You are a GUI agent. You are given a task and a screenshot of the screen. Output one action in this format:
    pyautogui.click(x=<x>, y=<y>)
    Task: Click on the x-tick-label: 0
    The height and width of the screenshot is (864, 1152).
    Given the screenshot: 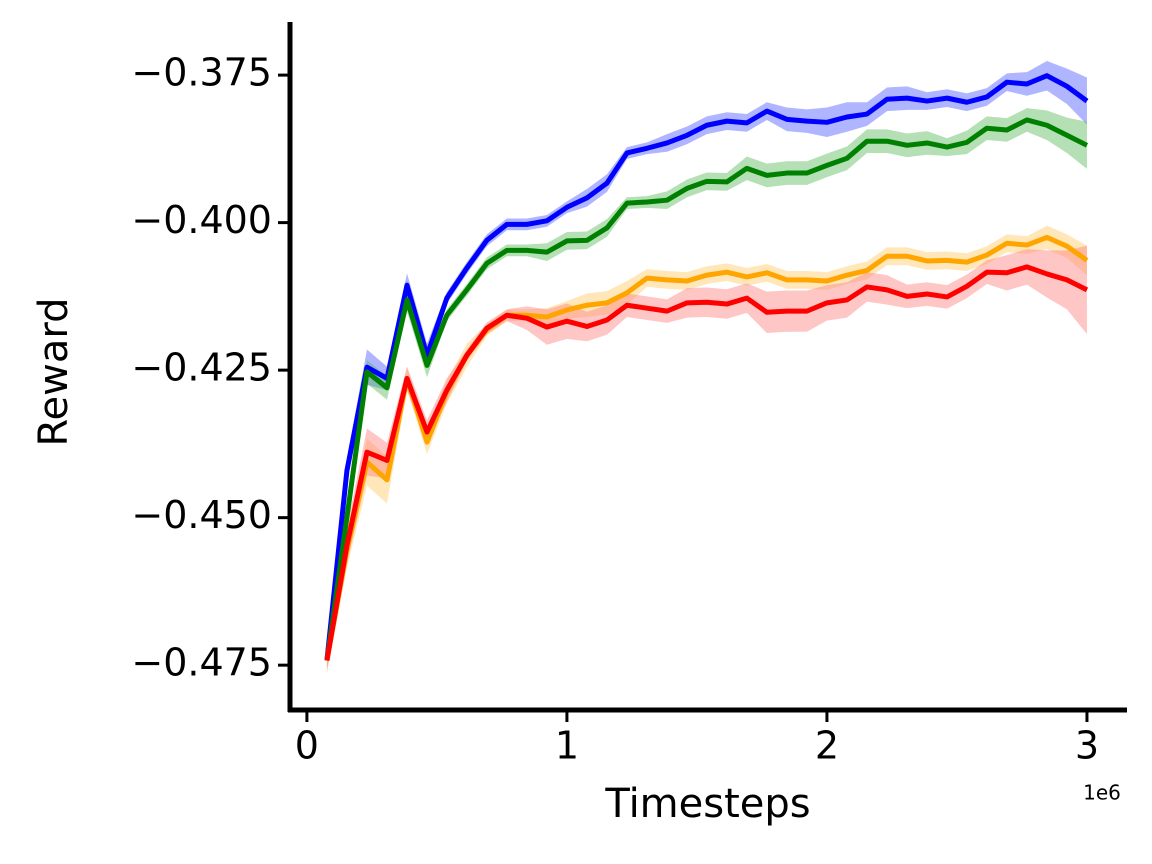 What is the action you would take?
    pyautogui.click(x=307, y=746)
    